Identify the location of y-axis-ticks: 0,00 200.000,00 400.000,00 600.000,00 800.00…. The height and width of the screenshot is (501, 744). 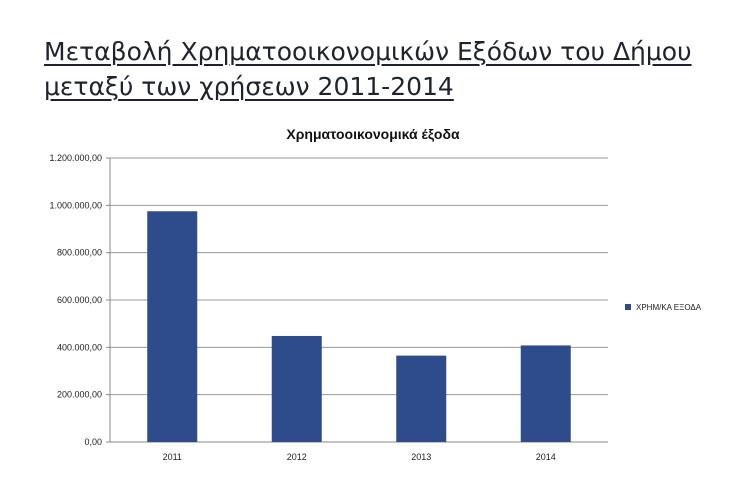
(80, 300).